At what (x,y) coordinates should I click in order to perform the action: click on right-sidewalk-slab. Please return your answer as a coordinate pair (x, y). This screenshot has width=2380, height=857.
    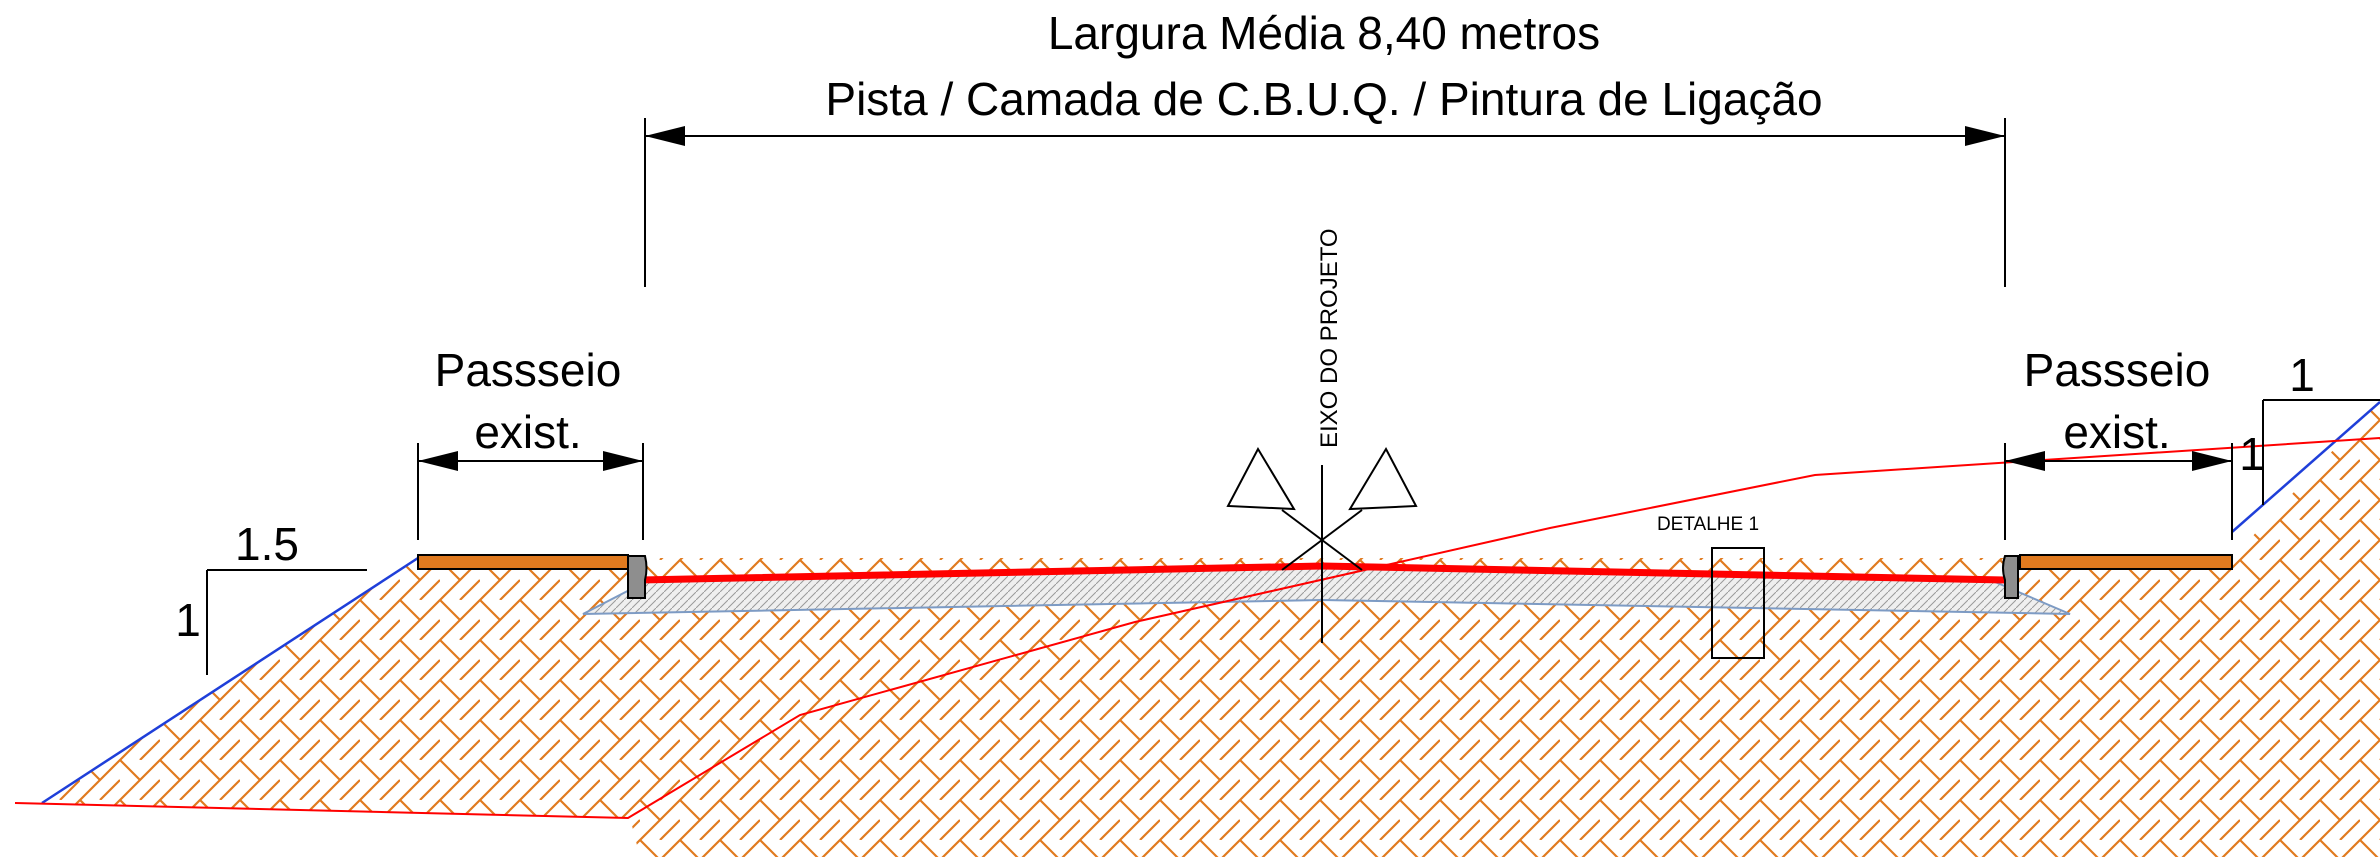
    Looking at the image, I should click on (2126, 562).